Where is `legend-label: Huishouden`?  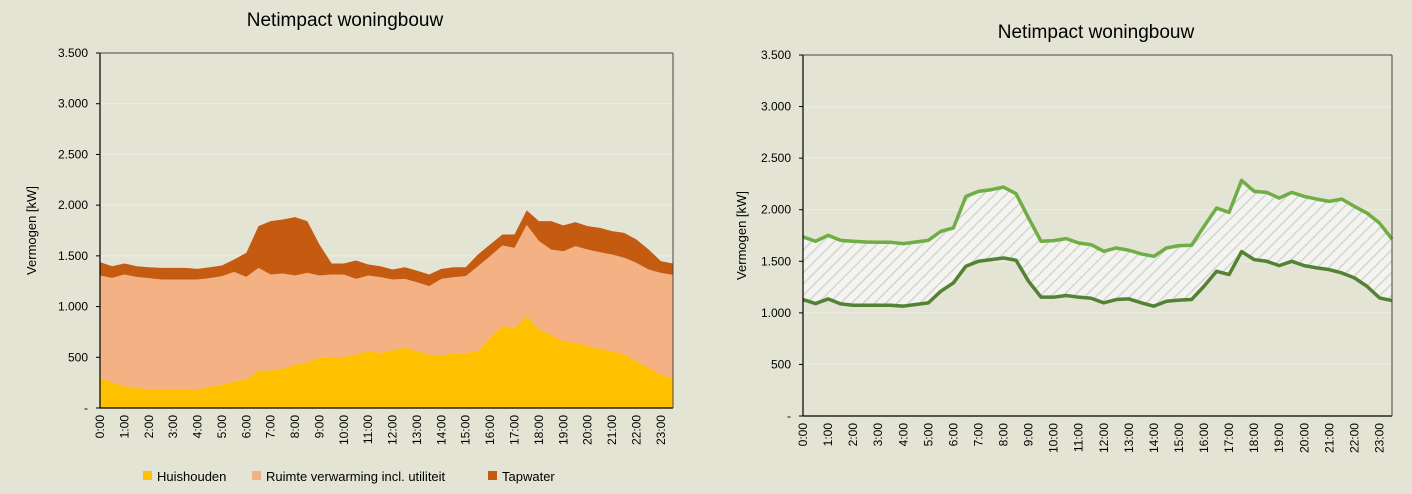
legend-label: Huishouden is located at coordinates (191, 476).